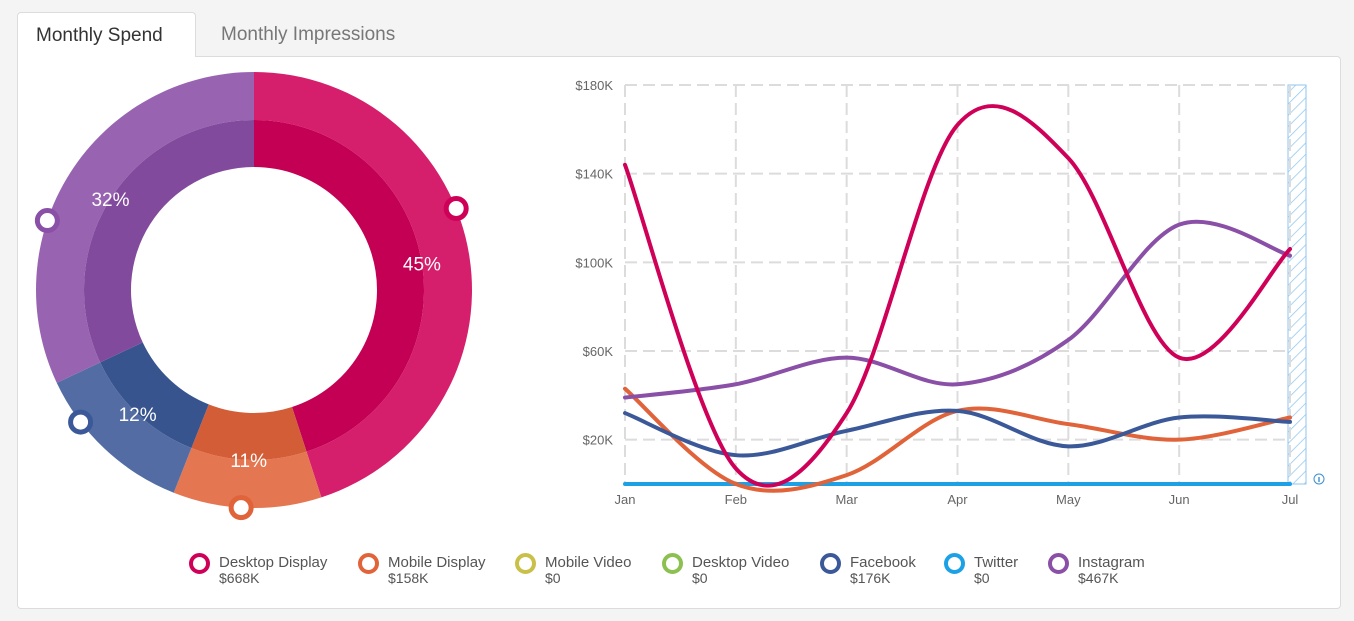  What do you see at coordinates (588, 562) in the screenshot?
I see `legend-name: Mobile Video` at bounding box center [588, 562].